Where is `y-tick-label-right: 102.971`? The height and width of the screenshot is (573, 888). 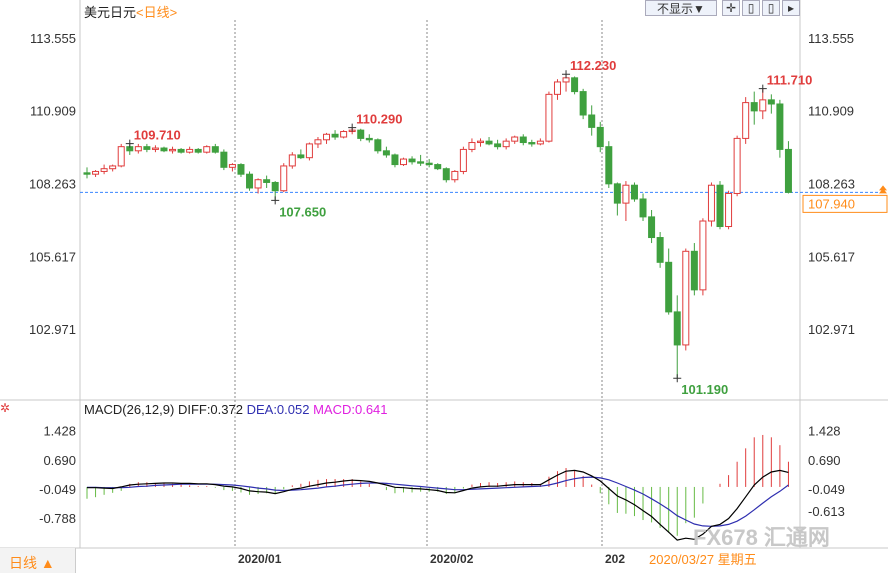
y-tick-label-right: 102.971 is located at coordinates (831, 329).